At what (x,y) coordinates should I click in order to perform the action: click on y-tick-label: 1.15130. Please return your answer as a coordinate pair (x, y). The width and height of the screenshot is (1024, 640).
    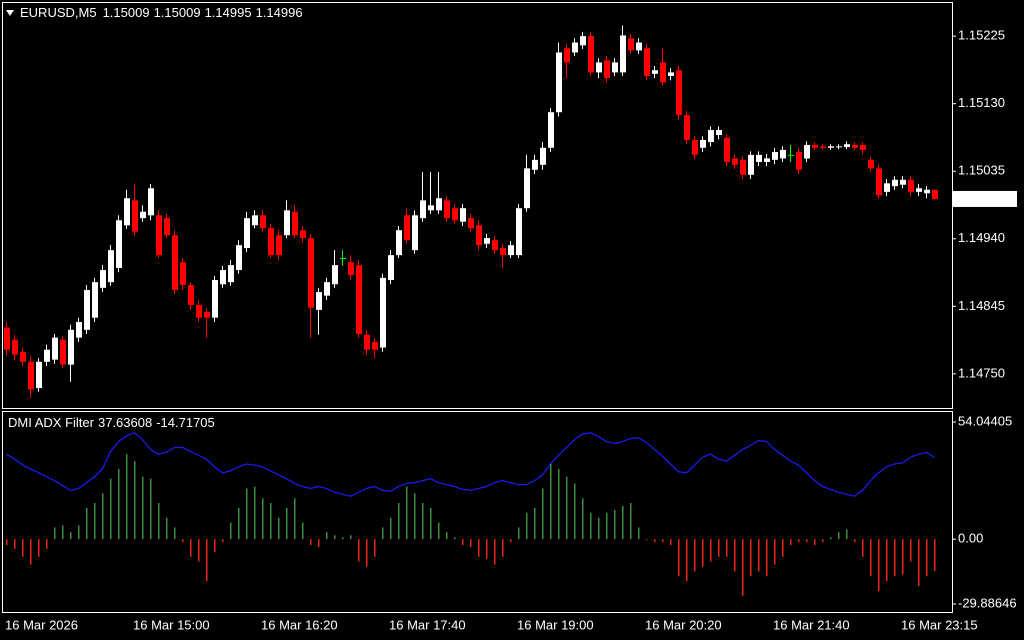
    Looking at the image, I should click on (981, 102).